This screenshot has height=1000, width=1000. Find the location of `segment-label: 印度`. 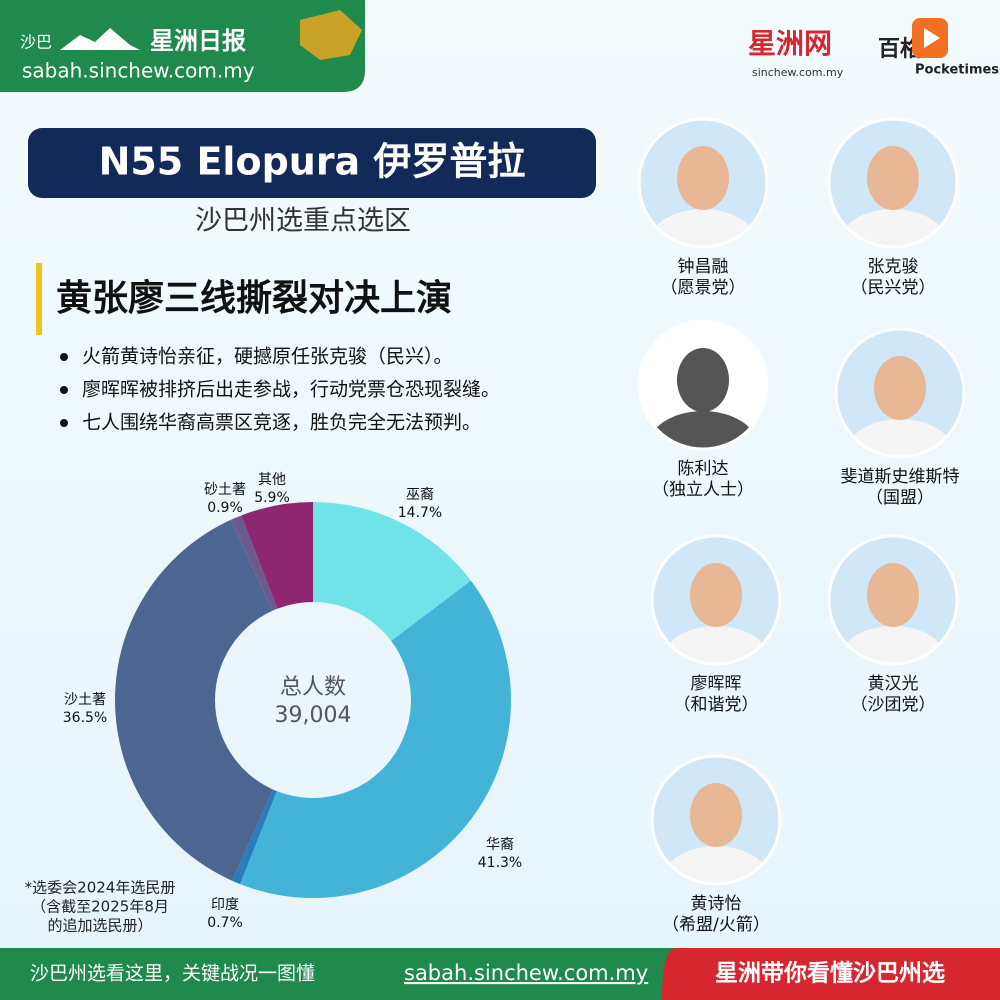

segment-label: 印度 is located at coordinates (225, 905).